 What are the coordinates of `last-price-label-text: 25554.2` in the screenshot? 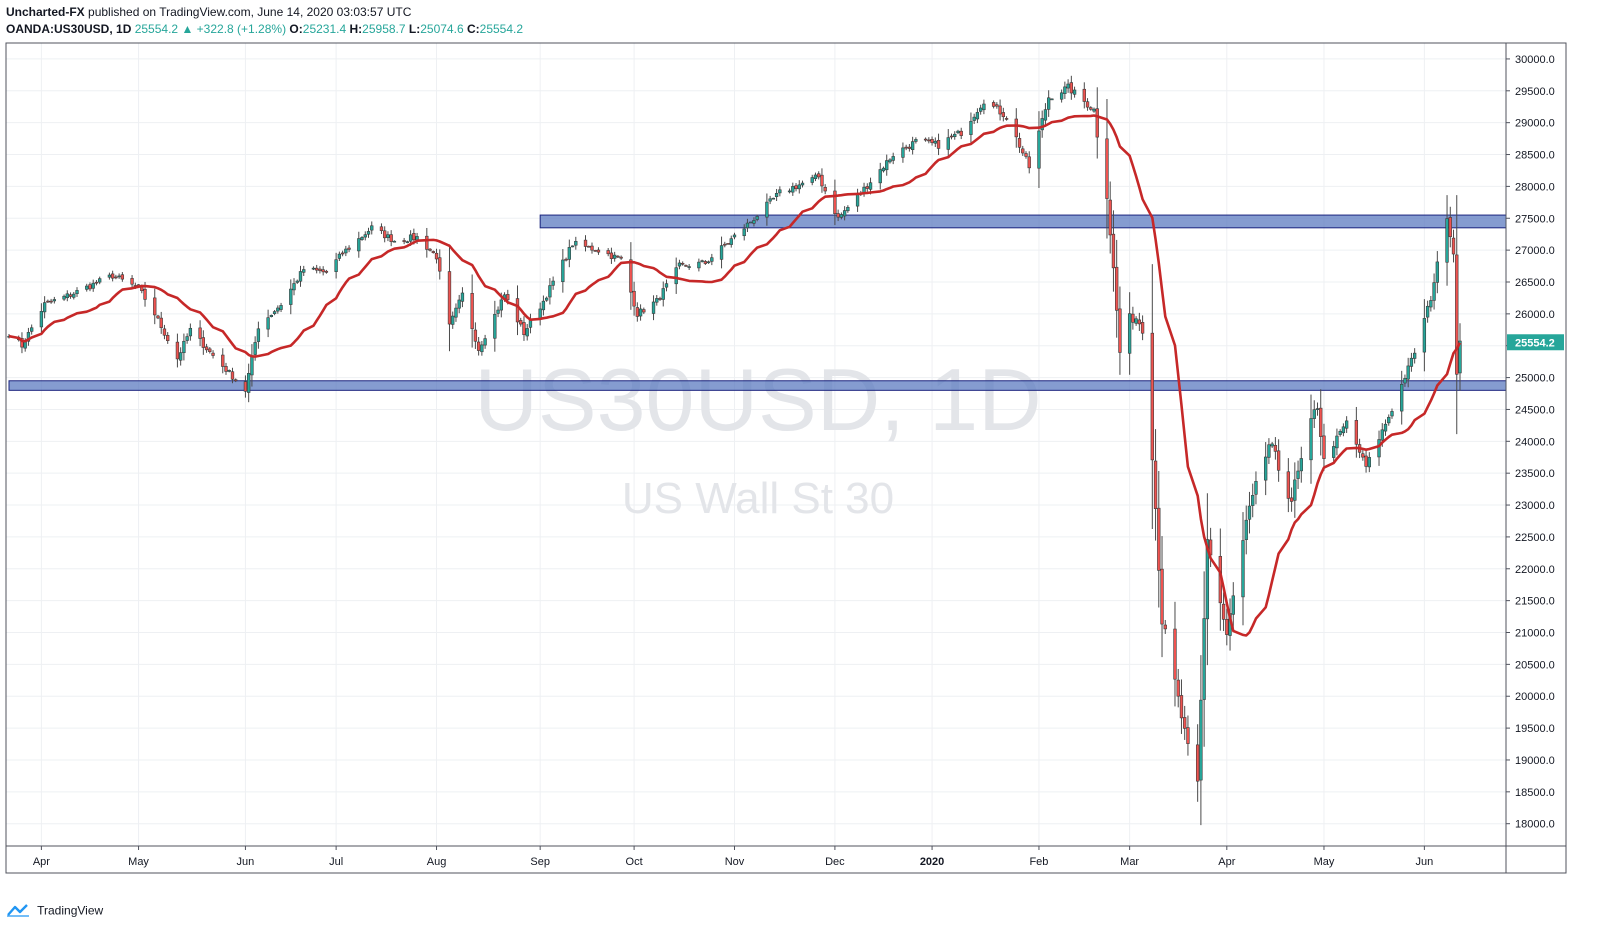 It's located at (1535, 343).